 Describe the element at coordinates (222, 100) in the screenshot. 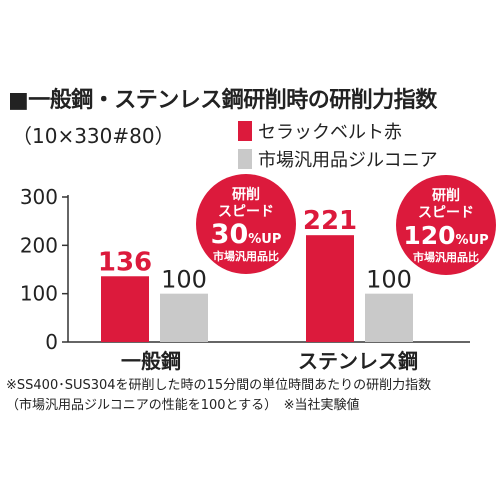

I see `chart-title: ■一般鋼・ステンレス鋼研削時の研削力指数` at that location.